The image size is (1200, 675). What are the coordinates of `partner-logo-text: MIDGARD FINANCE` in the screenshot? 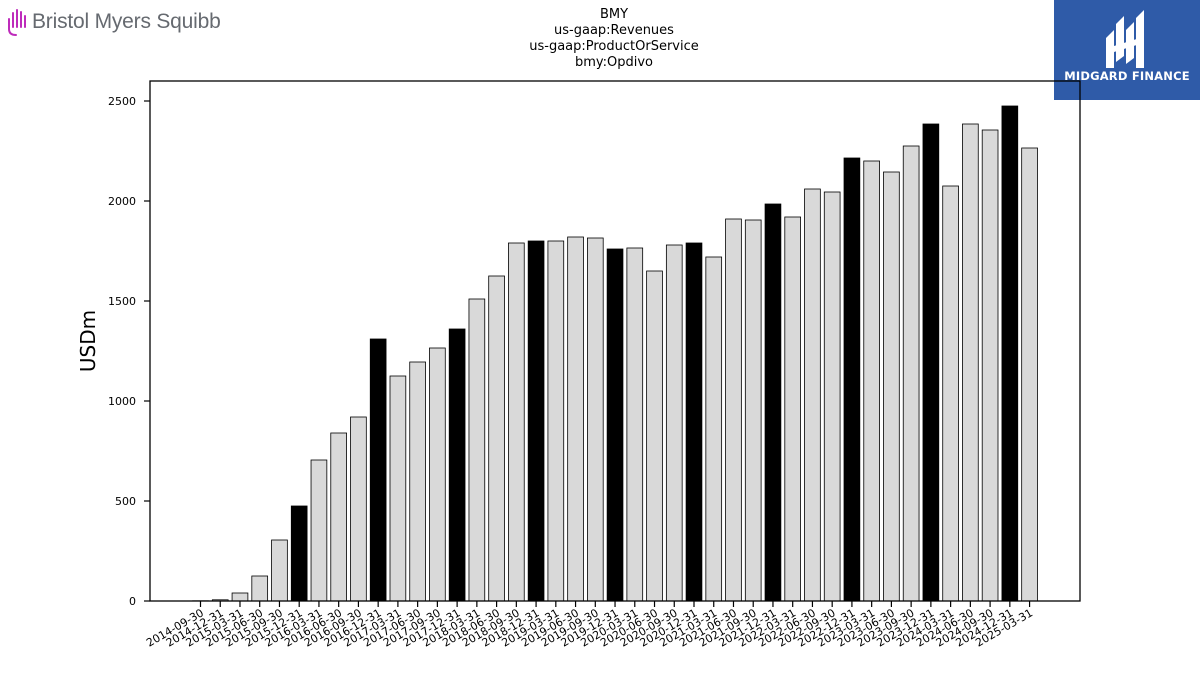 It's located at (1127, 76).